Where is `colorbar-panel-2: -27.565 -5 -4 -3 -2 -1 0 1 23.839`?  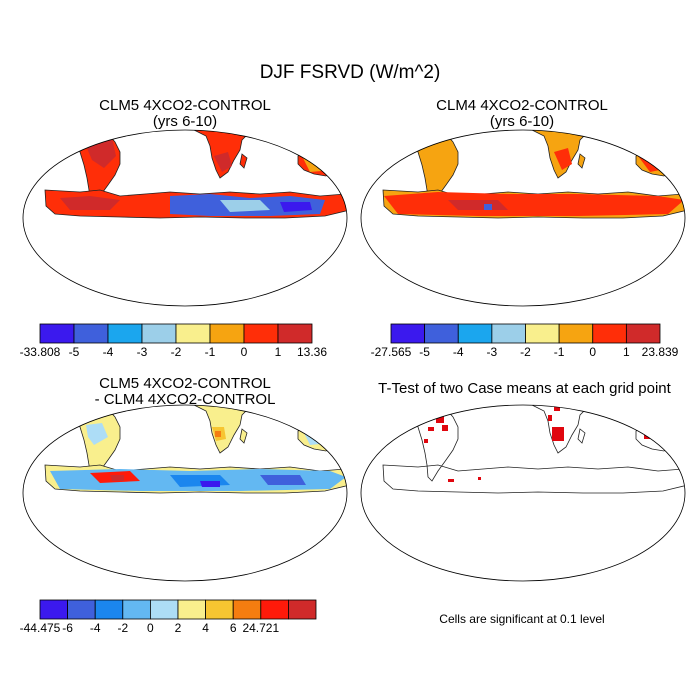 colorbar-panel-2: -27.565 -5 -4 -3 -2 -1 0 1 23.839 is located at coordinates (525, 341).